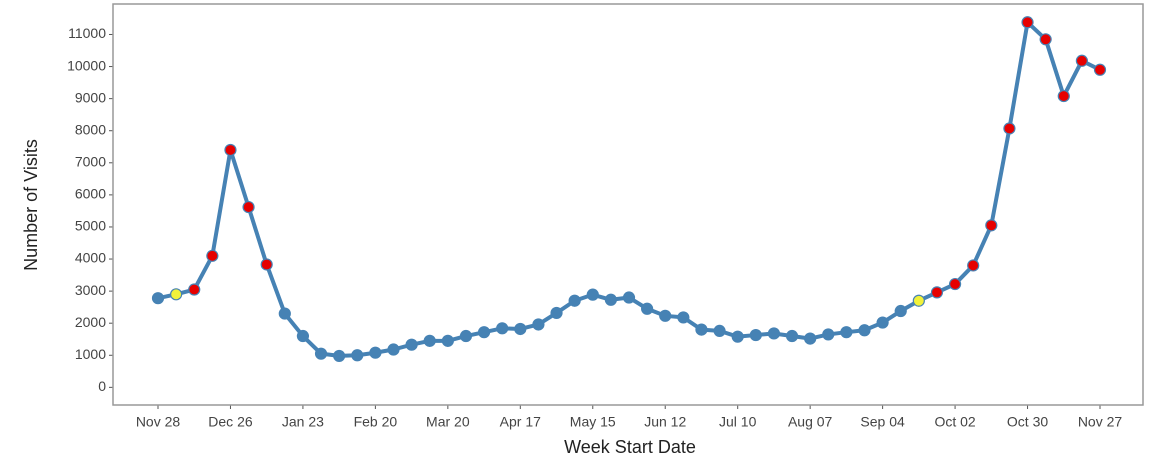  I want to click on y-tick-label: 0, so click(102, 386).